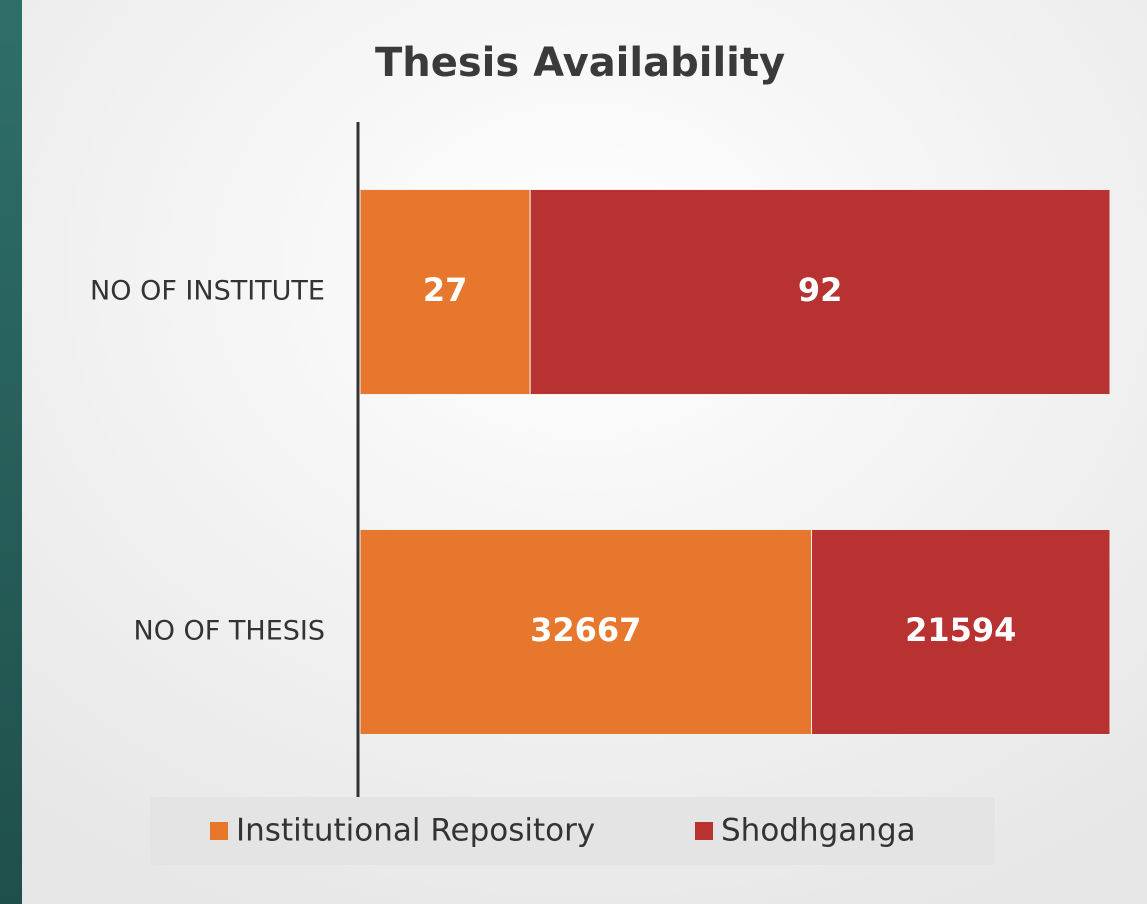 This screenshot has height=904, width=1147. What do you see at coordinates (818, 831) in the screenshot?
I see `legend-label: Shodhganga` at bounding box center [818, 831].